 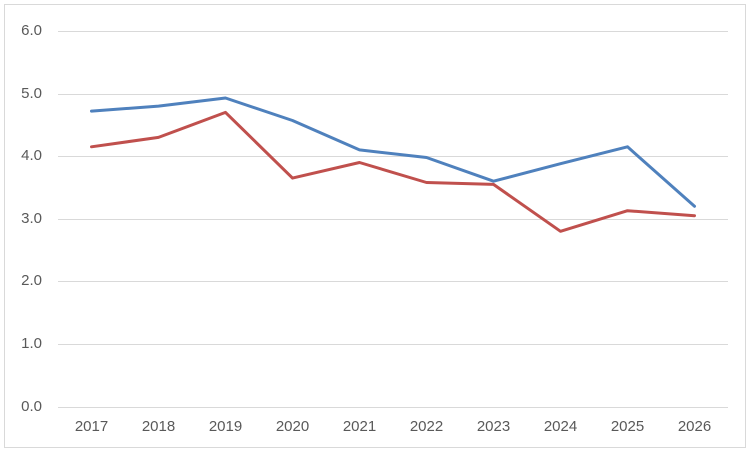 I want to click on x-axis-tick-label: 2025, so click(x=627, y=426).